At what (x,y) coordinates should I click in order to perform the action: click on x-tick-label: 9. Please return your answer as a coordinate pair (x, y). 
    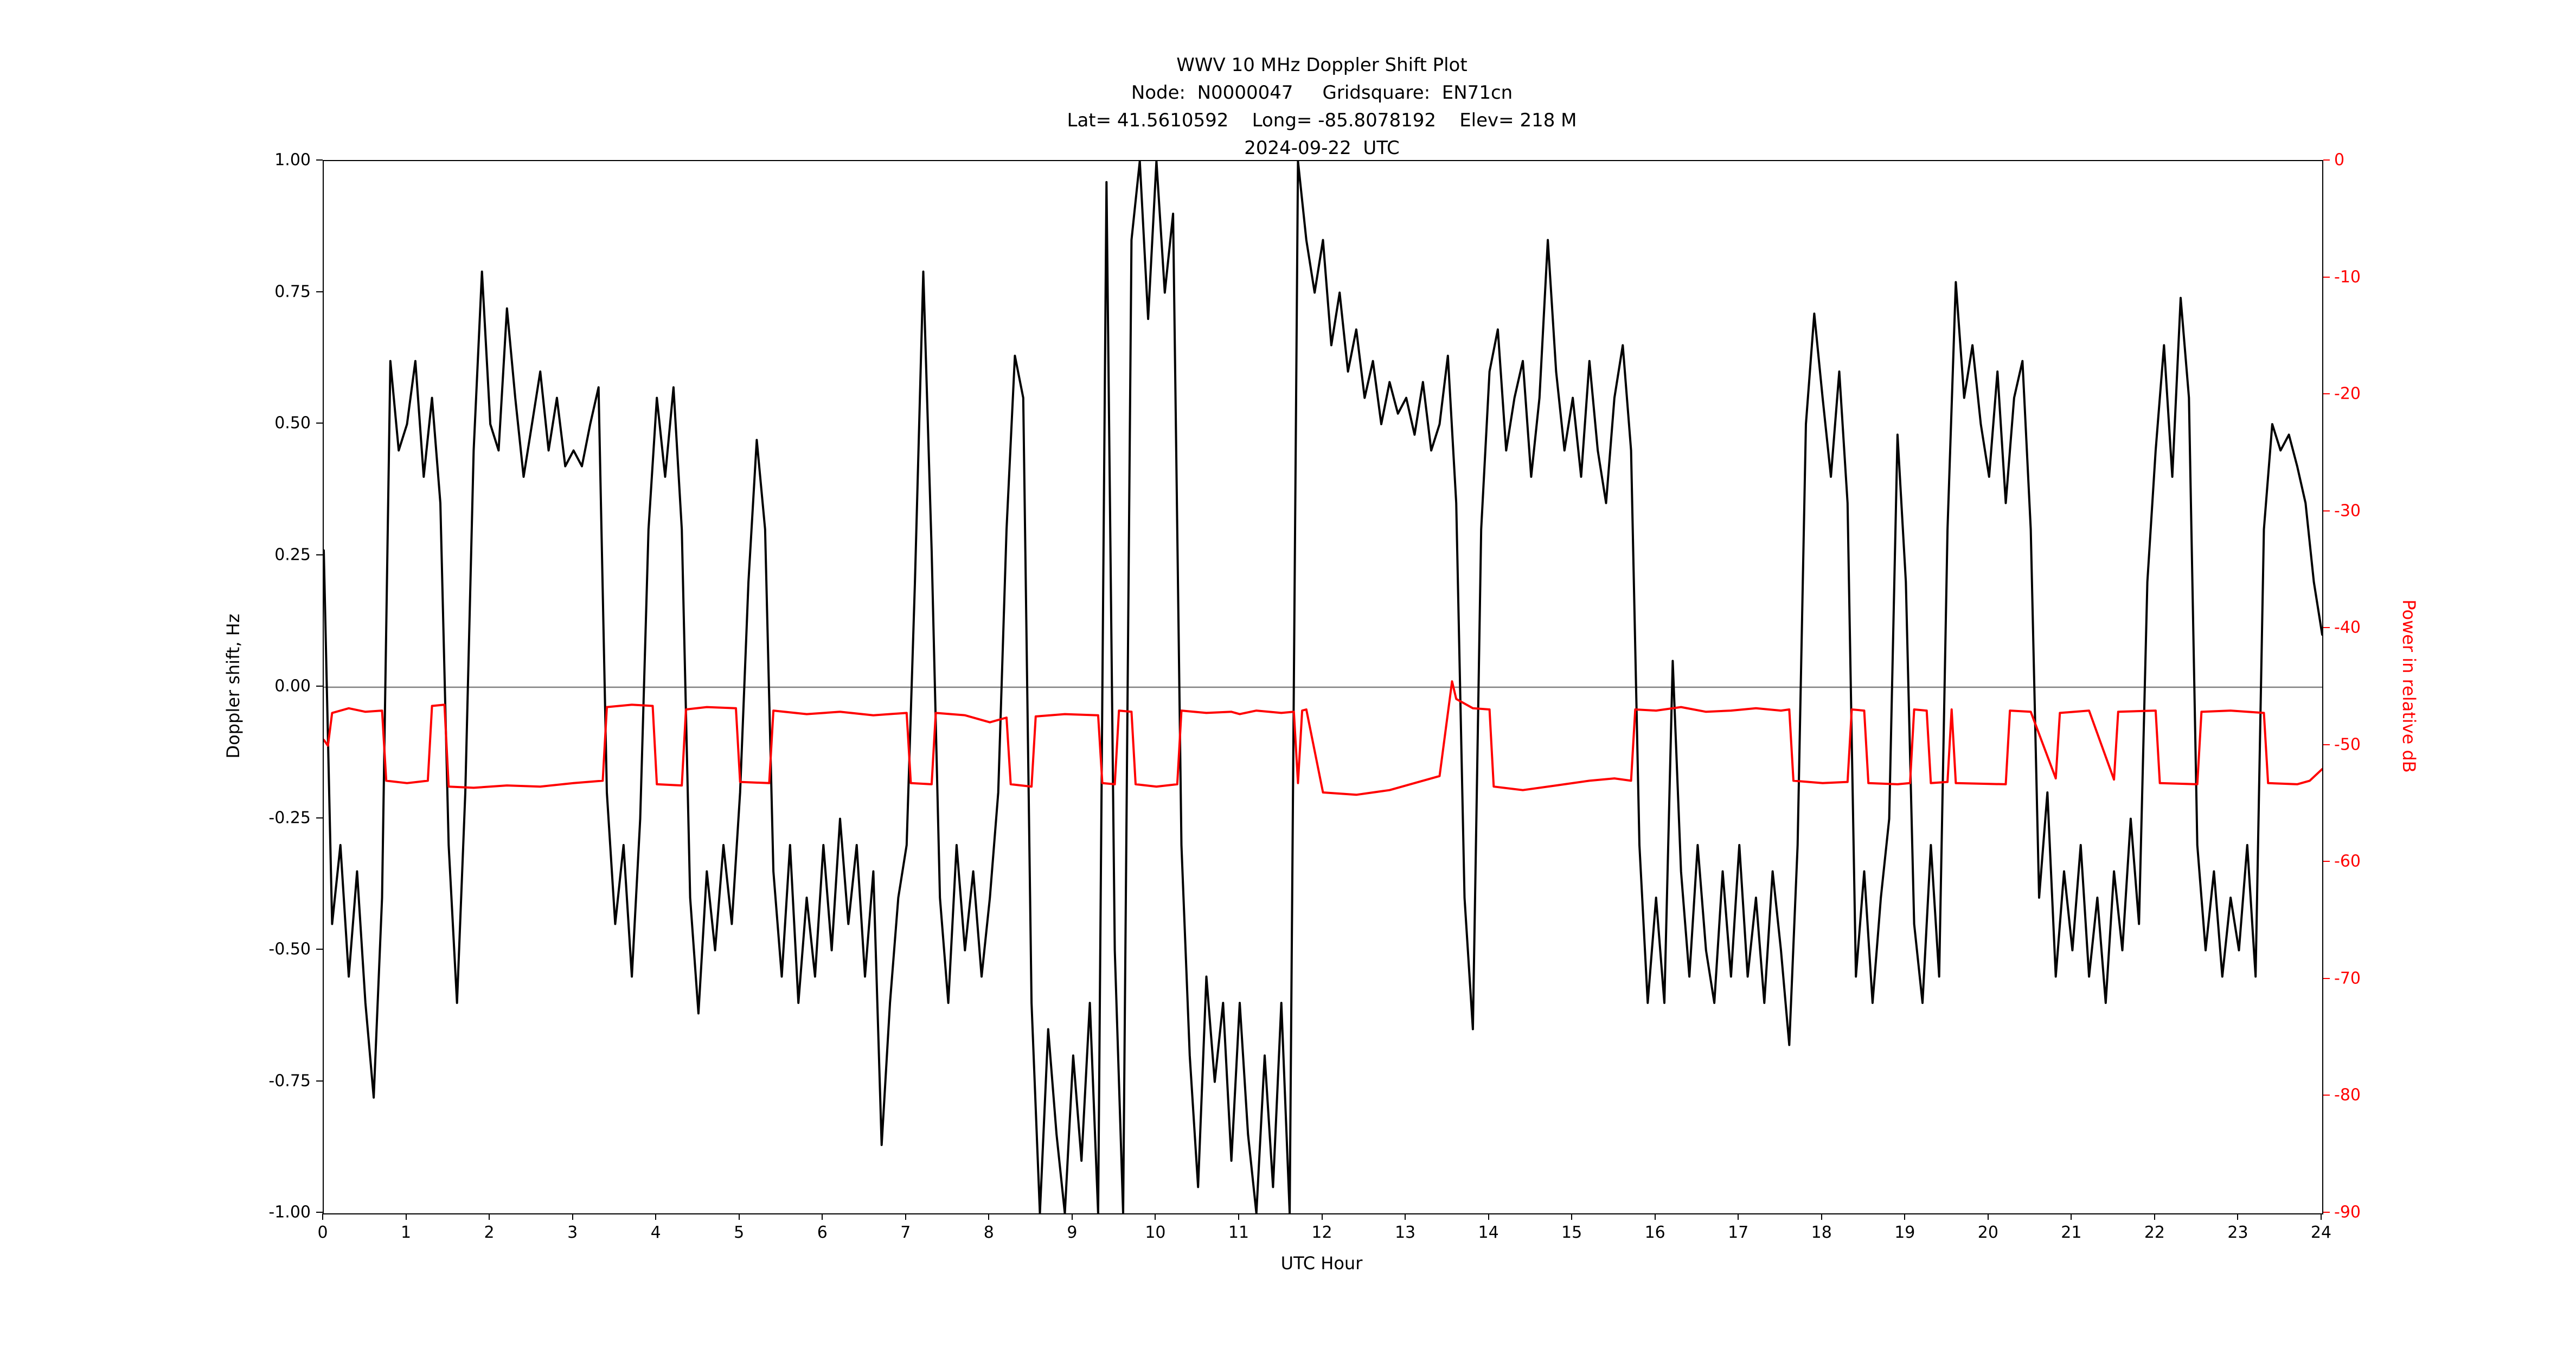
    Looking at the image, I should click on (1072, 1232).